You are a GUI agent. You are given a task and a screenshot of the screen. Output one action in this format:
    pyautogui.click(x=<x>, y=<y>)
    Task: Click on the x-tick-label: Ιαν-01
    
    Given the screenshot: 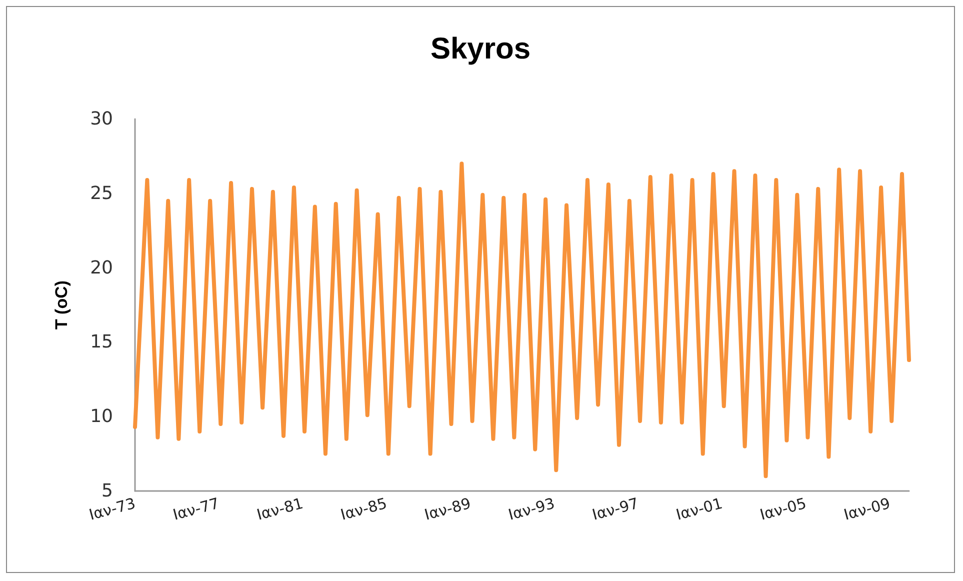 What is the action you would take?
    pyautogui.click(x=699, y=509)
    